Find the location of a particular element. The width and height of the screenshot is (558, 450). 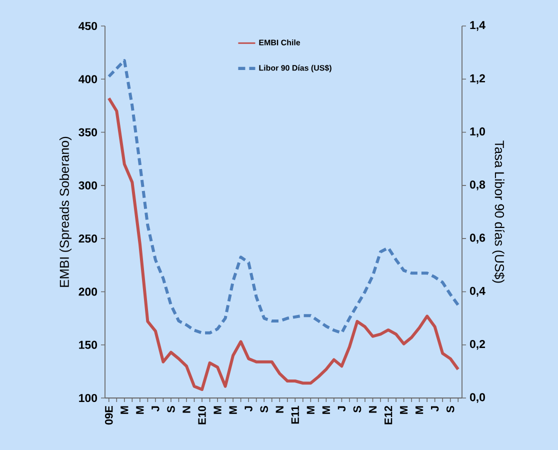

y-tick-label: 250 is located at coordinates (88, 238).